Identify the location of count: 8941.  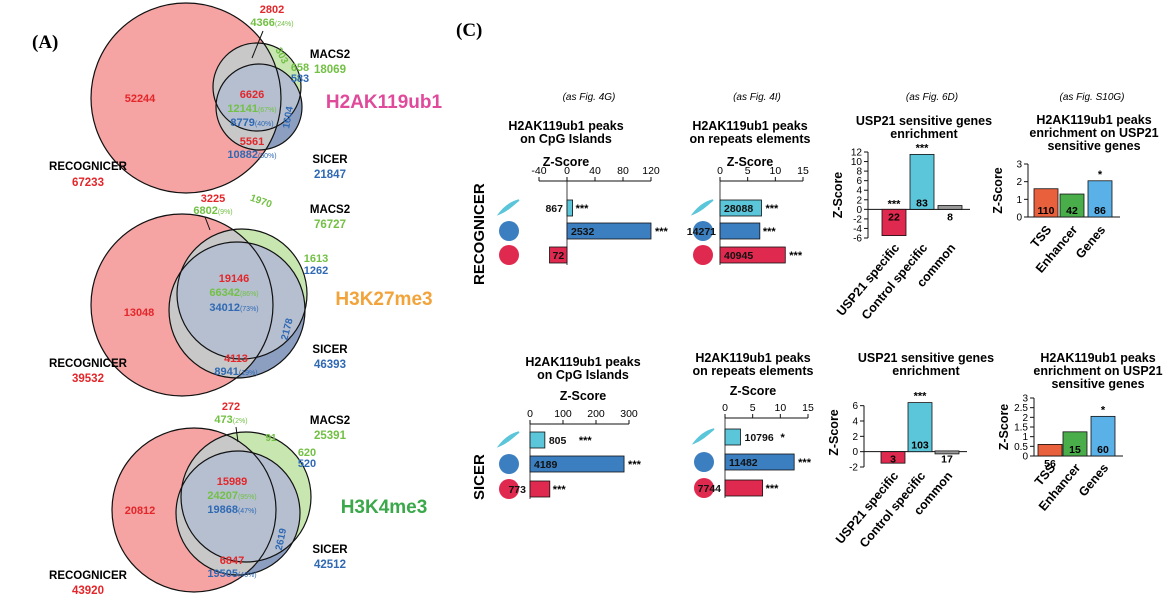
(226, 372).